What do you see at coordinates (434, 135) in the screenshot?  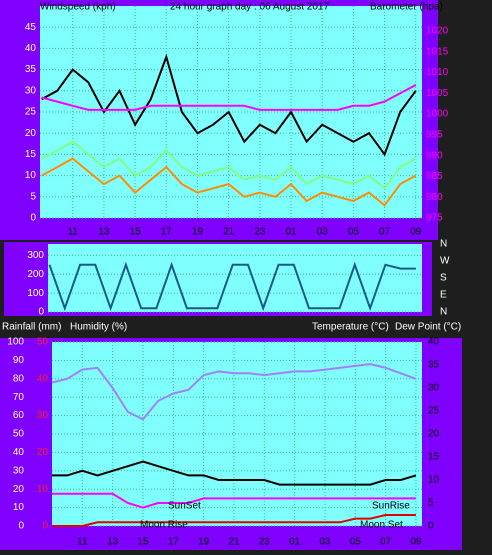 I see `y-tick-label: 995` at bounding box center [434, 135].